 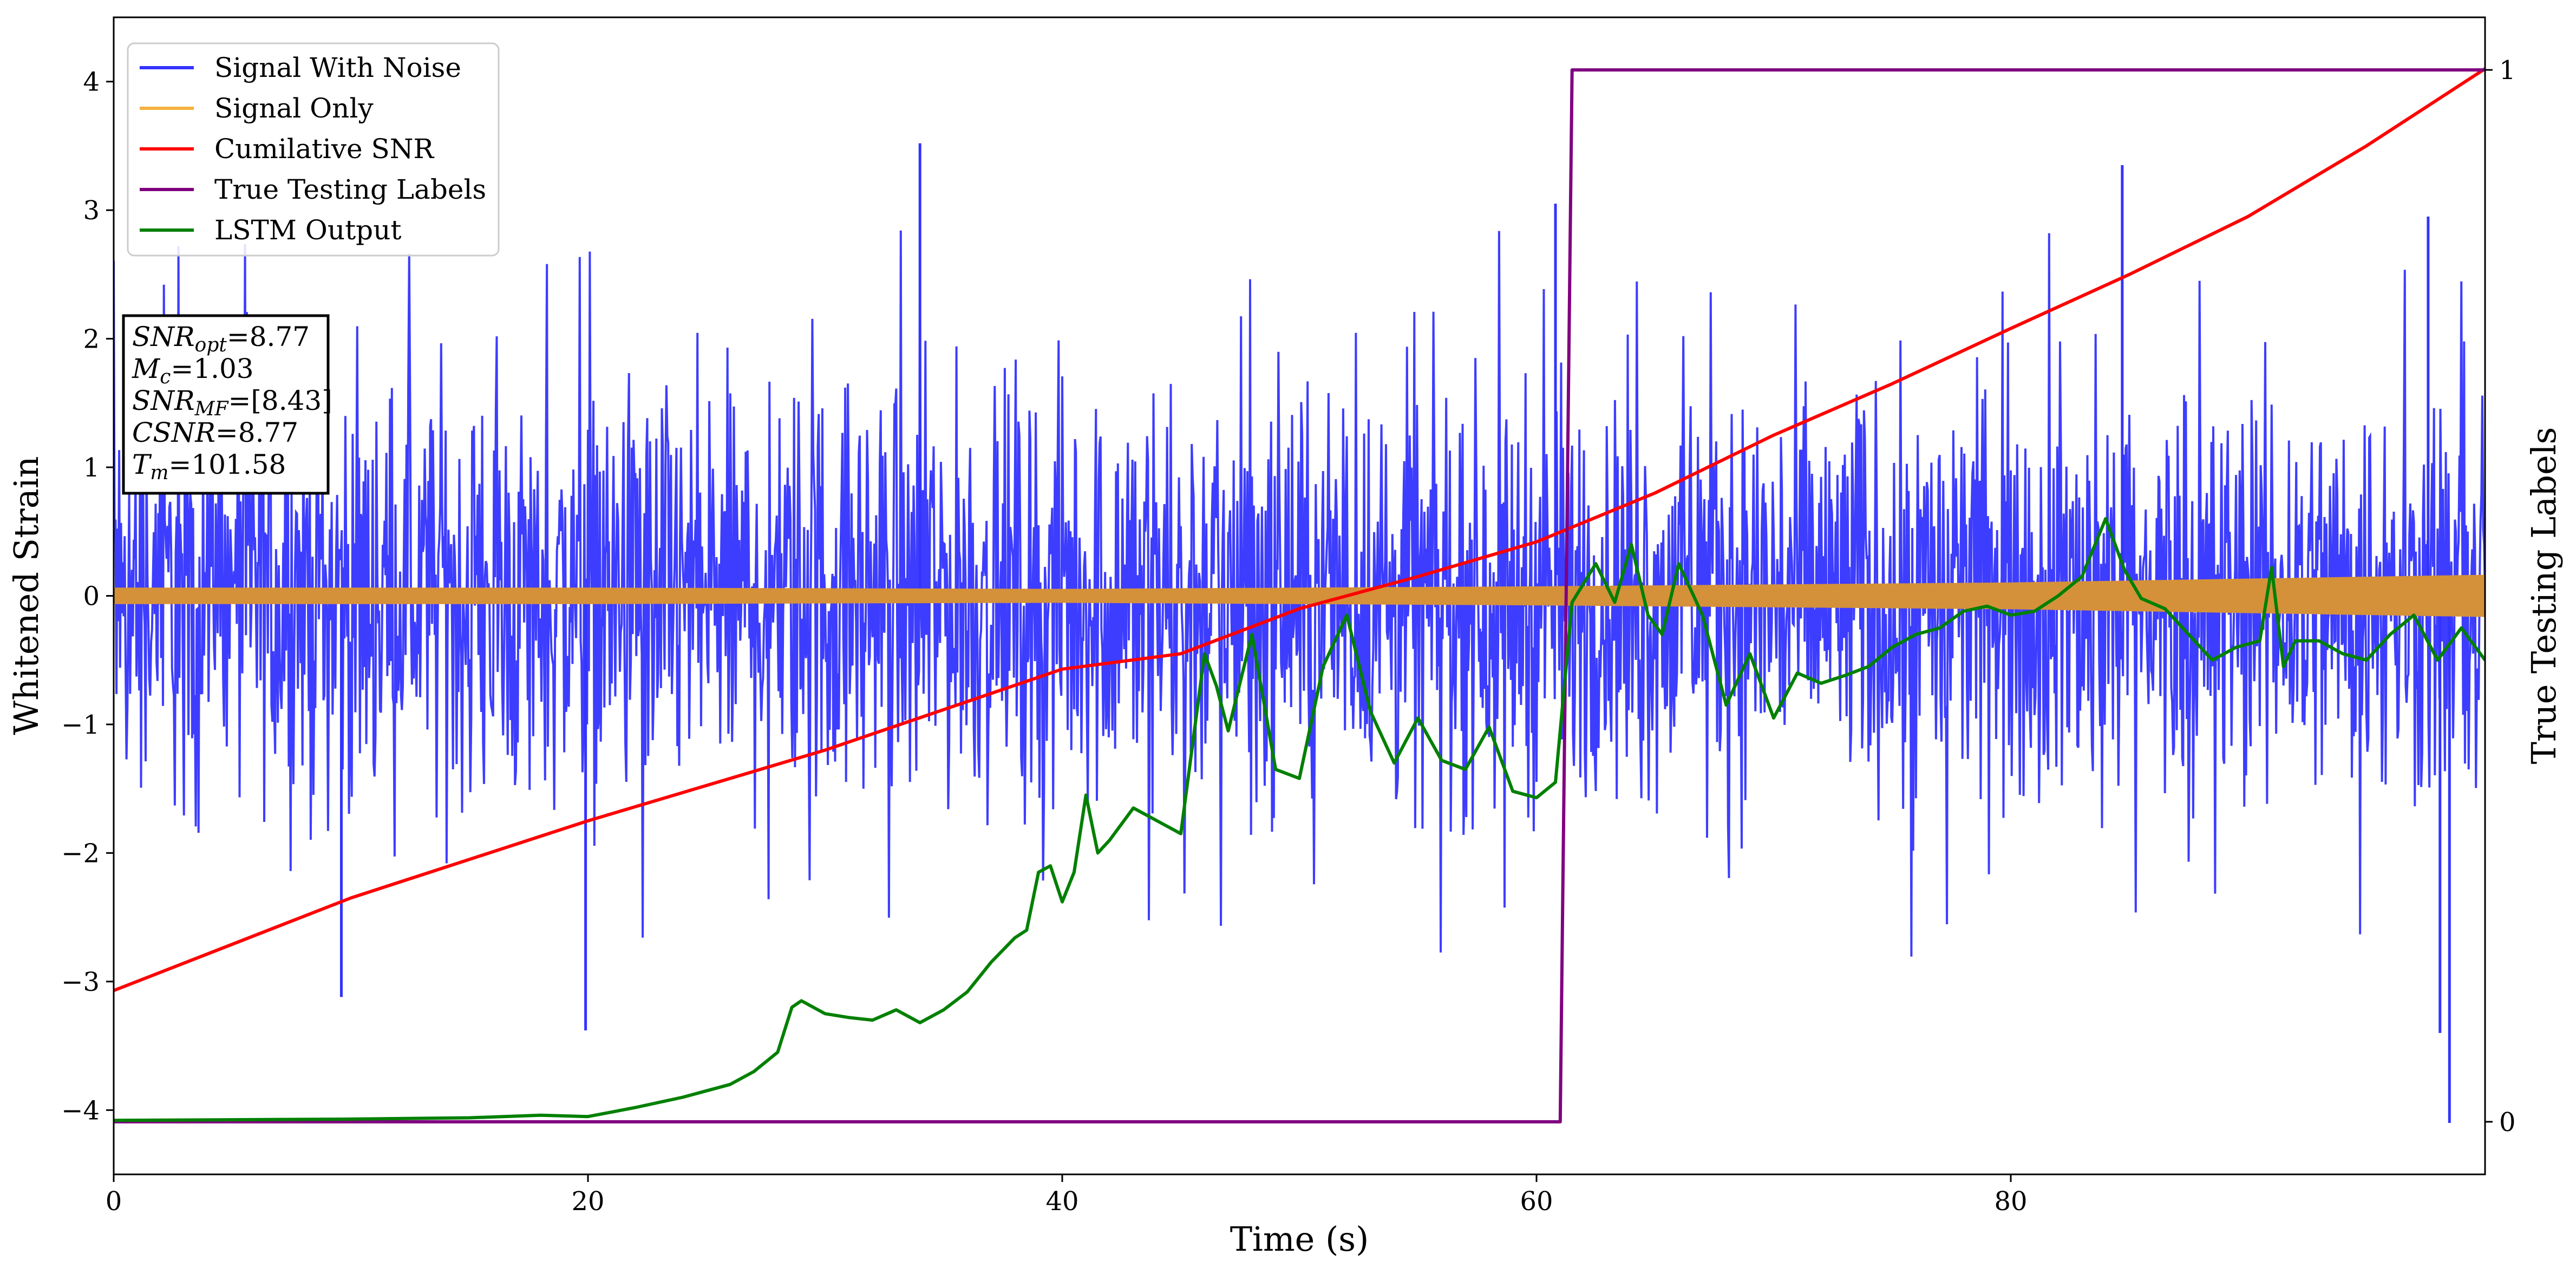 What do you see at coordinates (92, 210) in the screenshot?
I see `y-tick-label: 3` at bounding box center [92, 210].